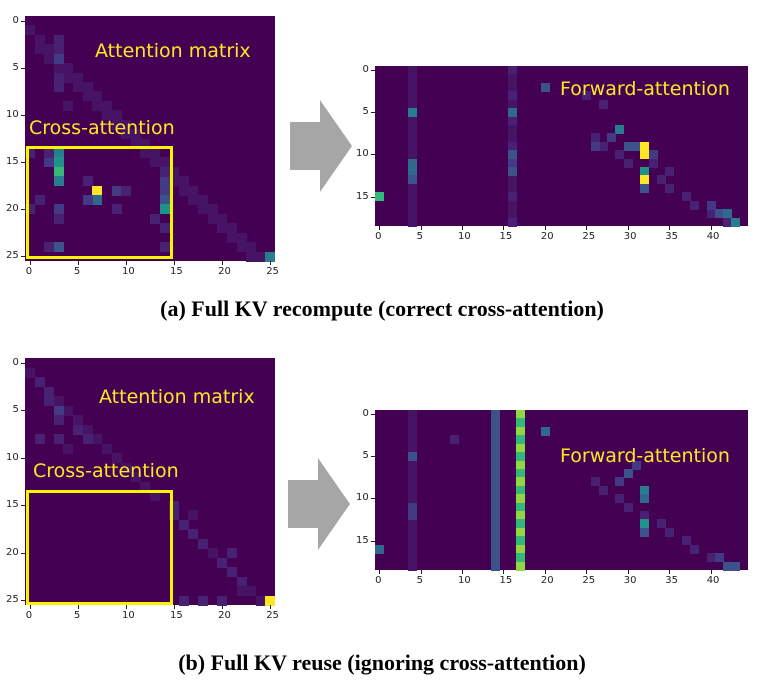 This screenshot has height=692, width=764. What do you see at coordinates (362, 540) in the screenshot?
I see `y-tick-label: 15` at bounding box center [362, 540].